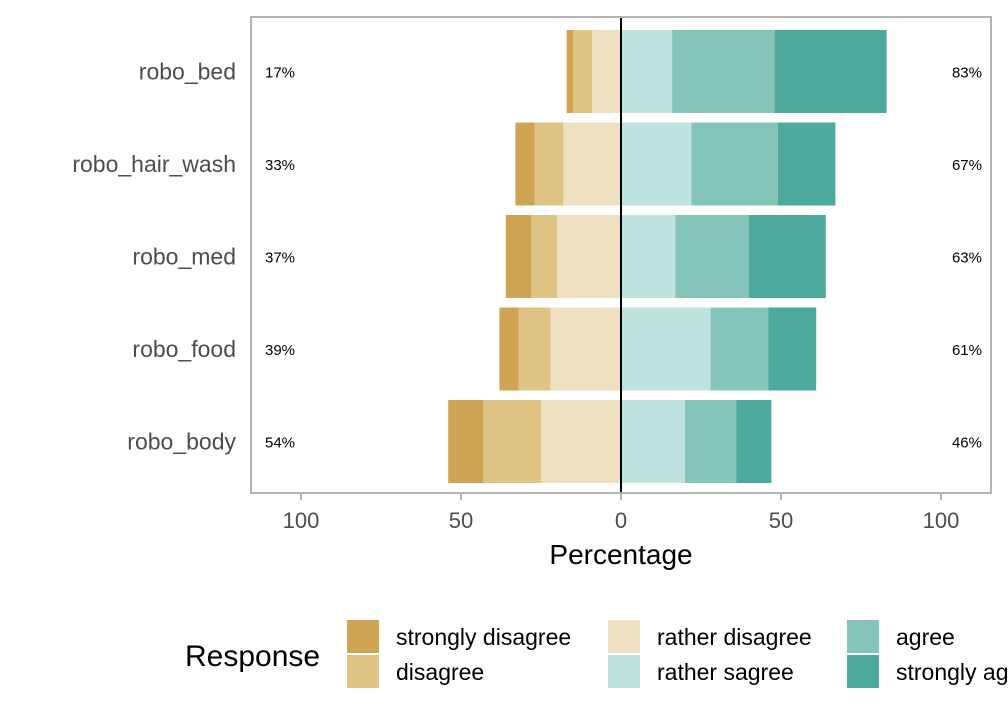  I want to click on bar-rather-sagree-robo_med, so click(648, 256).